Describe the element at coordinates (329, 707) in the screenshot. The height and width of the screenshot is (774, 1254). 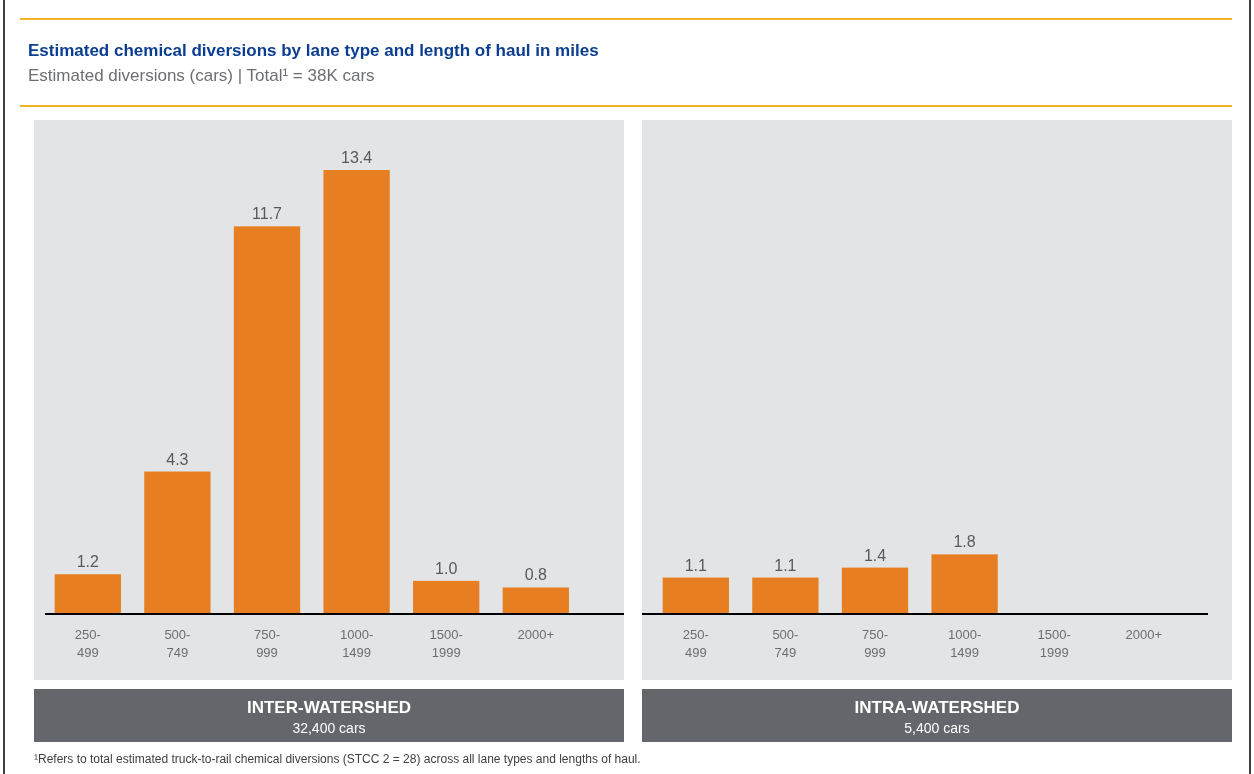
I see `x-axis-title: INTER-WATERSHED` at that location.